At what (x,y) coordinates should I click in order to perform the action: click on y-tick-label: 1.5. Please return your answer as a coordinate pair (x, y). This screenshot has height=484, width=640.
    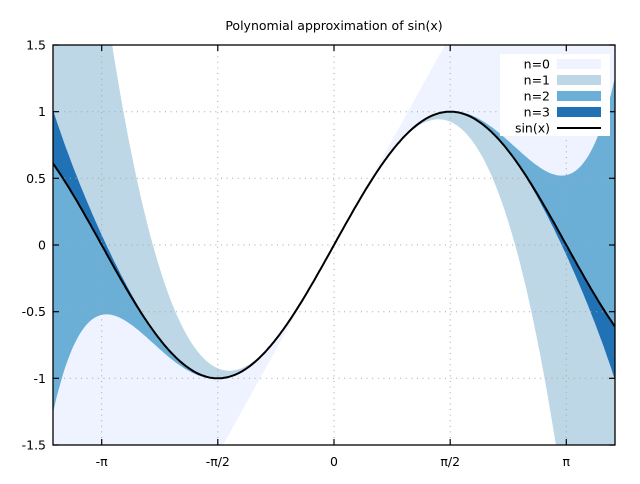
    Looking at the image, I should click on (36, 45).